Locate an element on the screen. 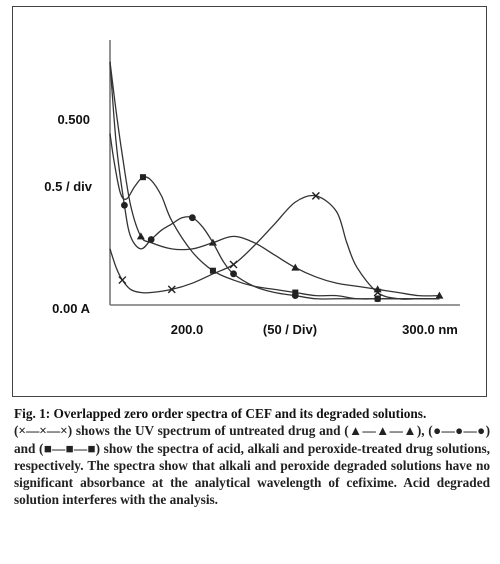 This screenshot has height=564, width=500. y-tick-label-zero: 0.00 A is located at coordinates (71, 308).